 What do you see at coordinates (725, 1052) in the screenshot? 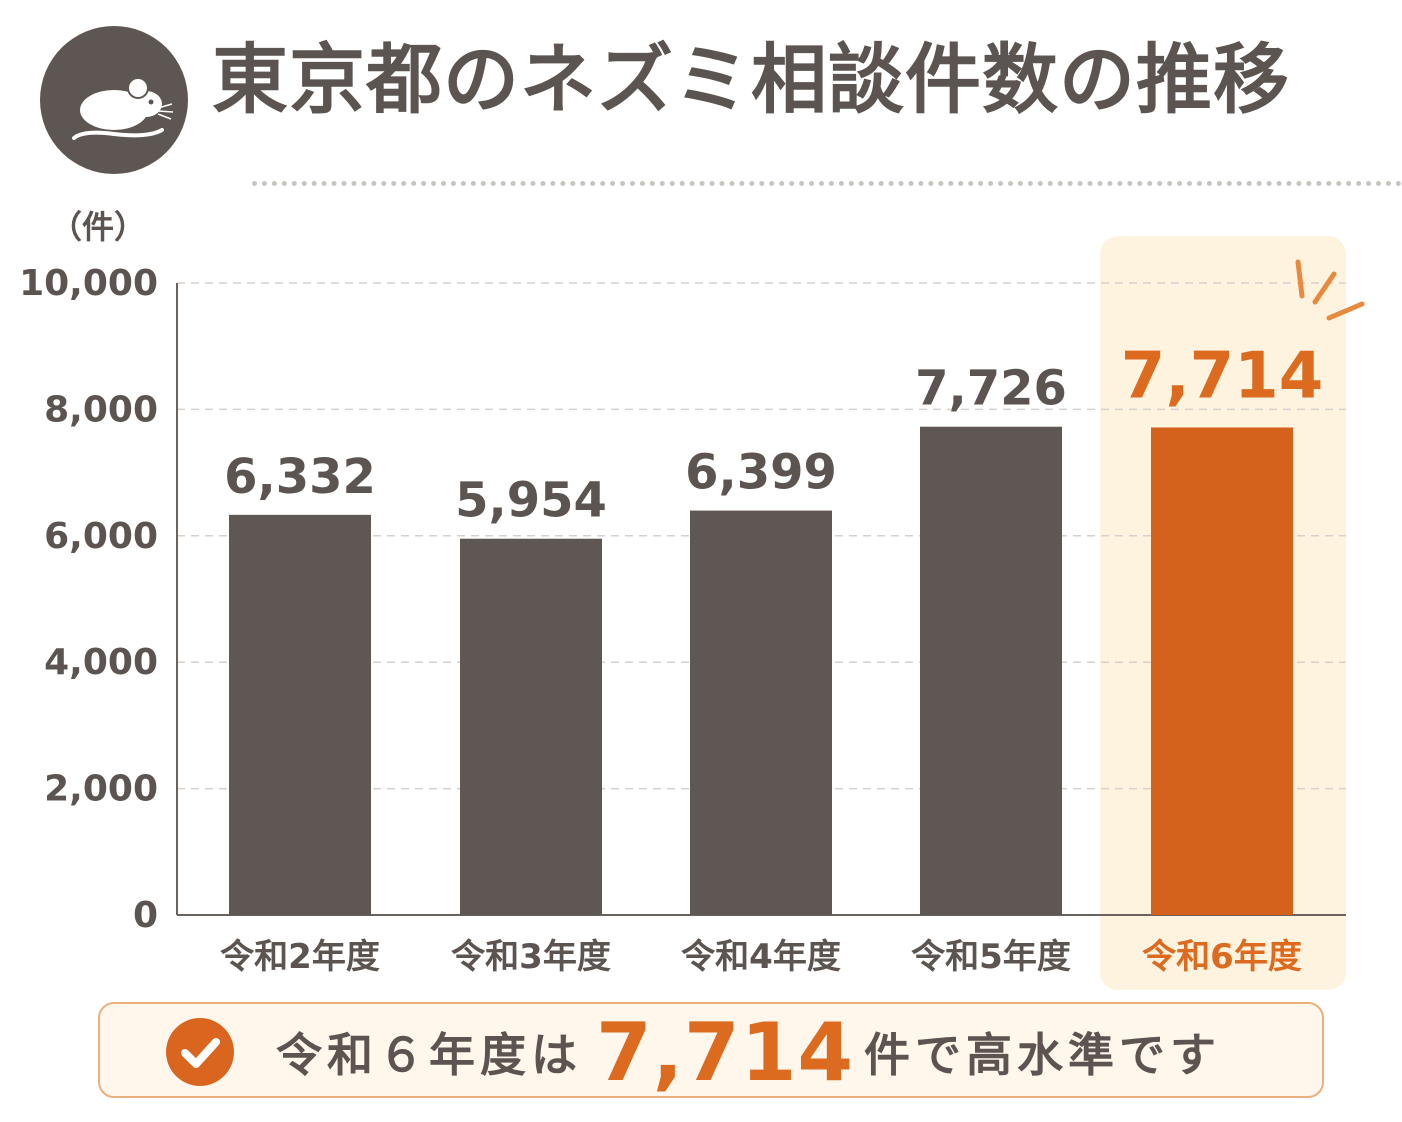
I see `summary-number: 7,714` at bounding box center [725, 1052].